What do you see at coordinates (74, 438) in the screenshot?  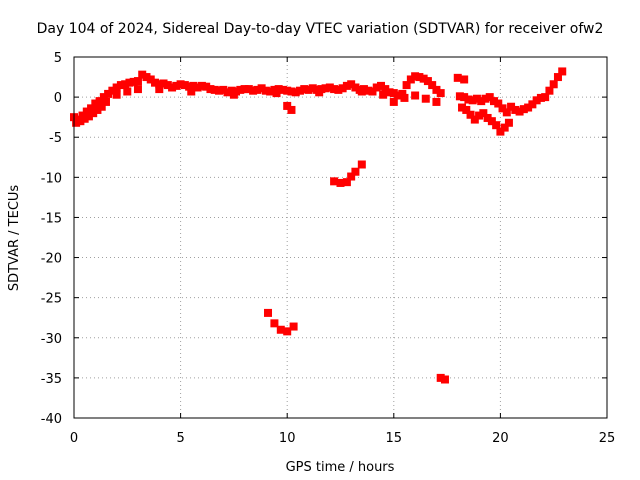 I see `x-tick-label: 0` at bounding box center [74, 438].